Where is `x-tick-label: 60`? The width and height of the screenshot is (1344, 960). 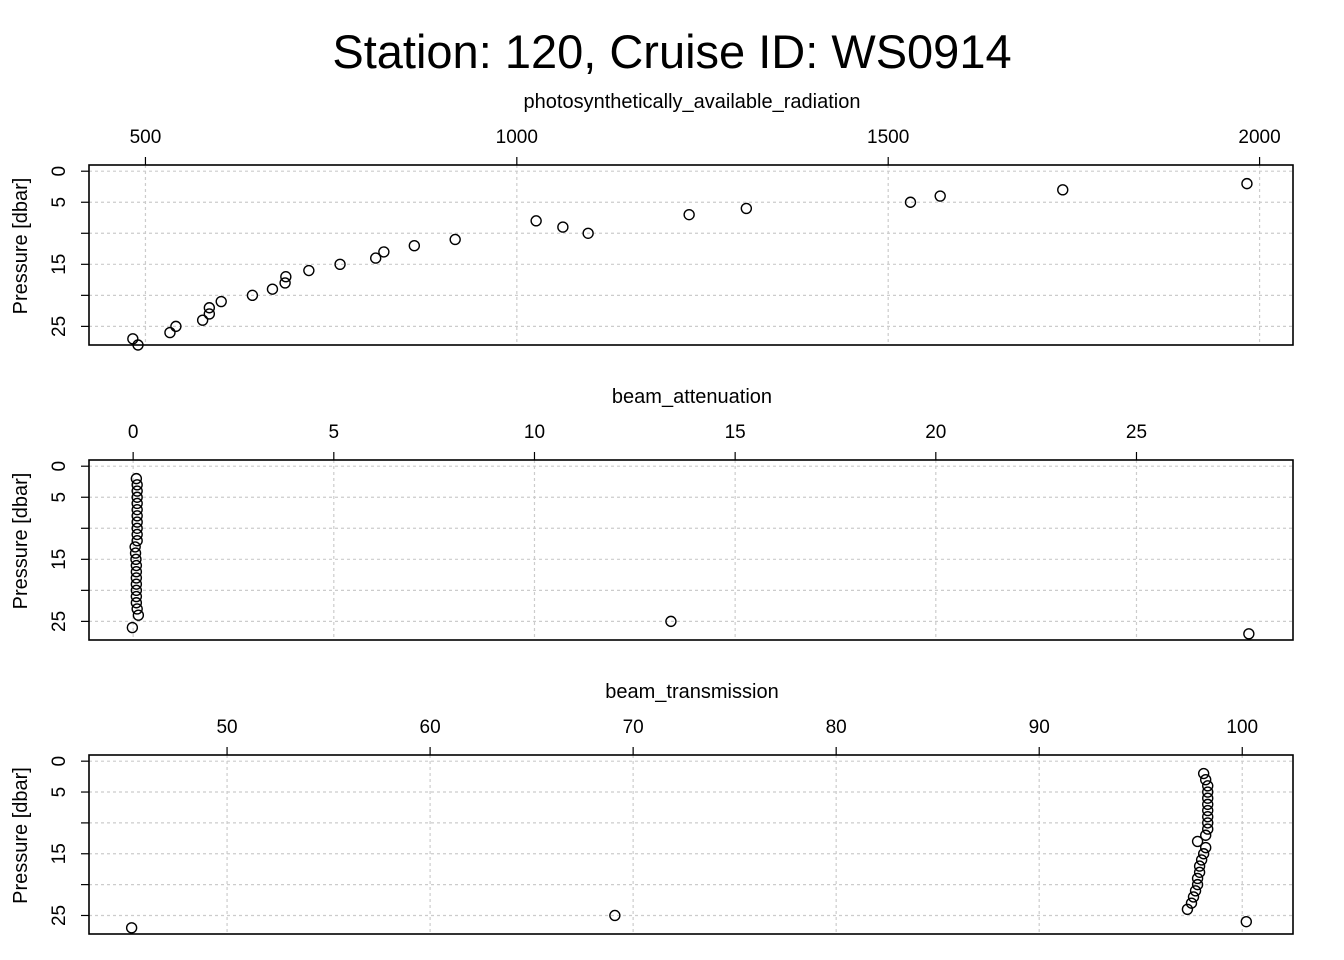 x-tick-label: 60 is located at coordinates (430, 727).